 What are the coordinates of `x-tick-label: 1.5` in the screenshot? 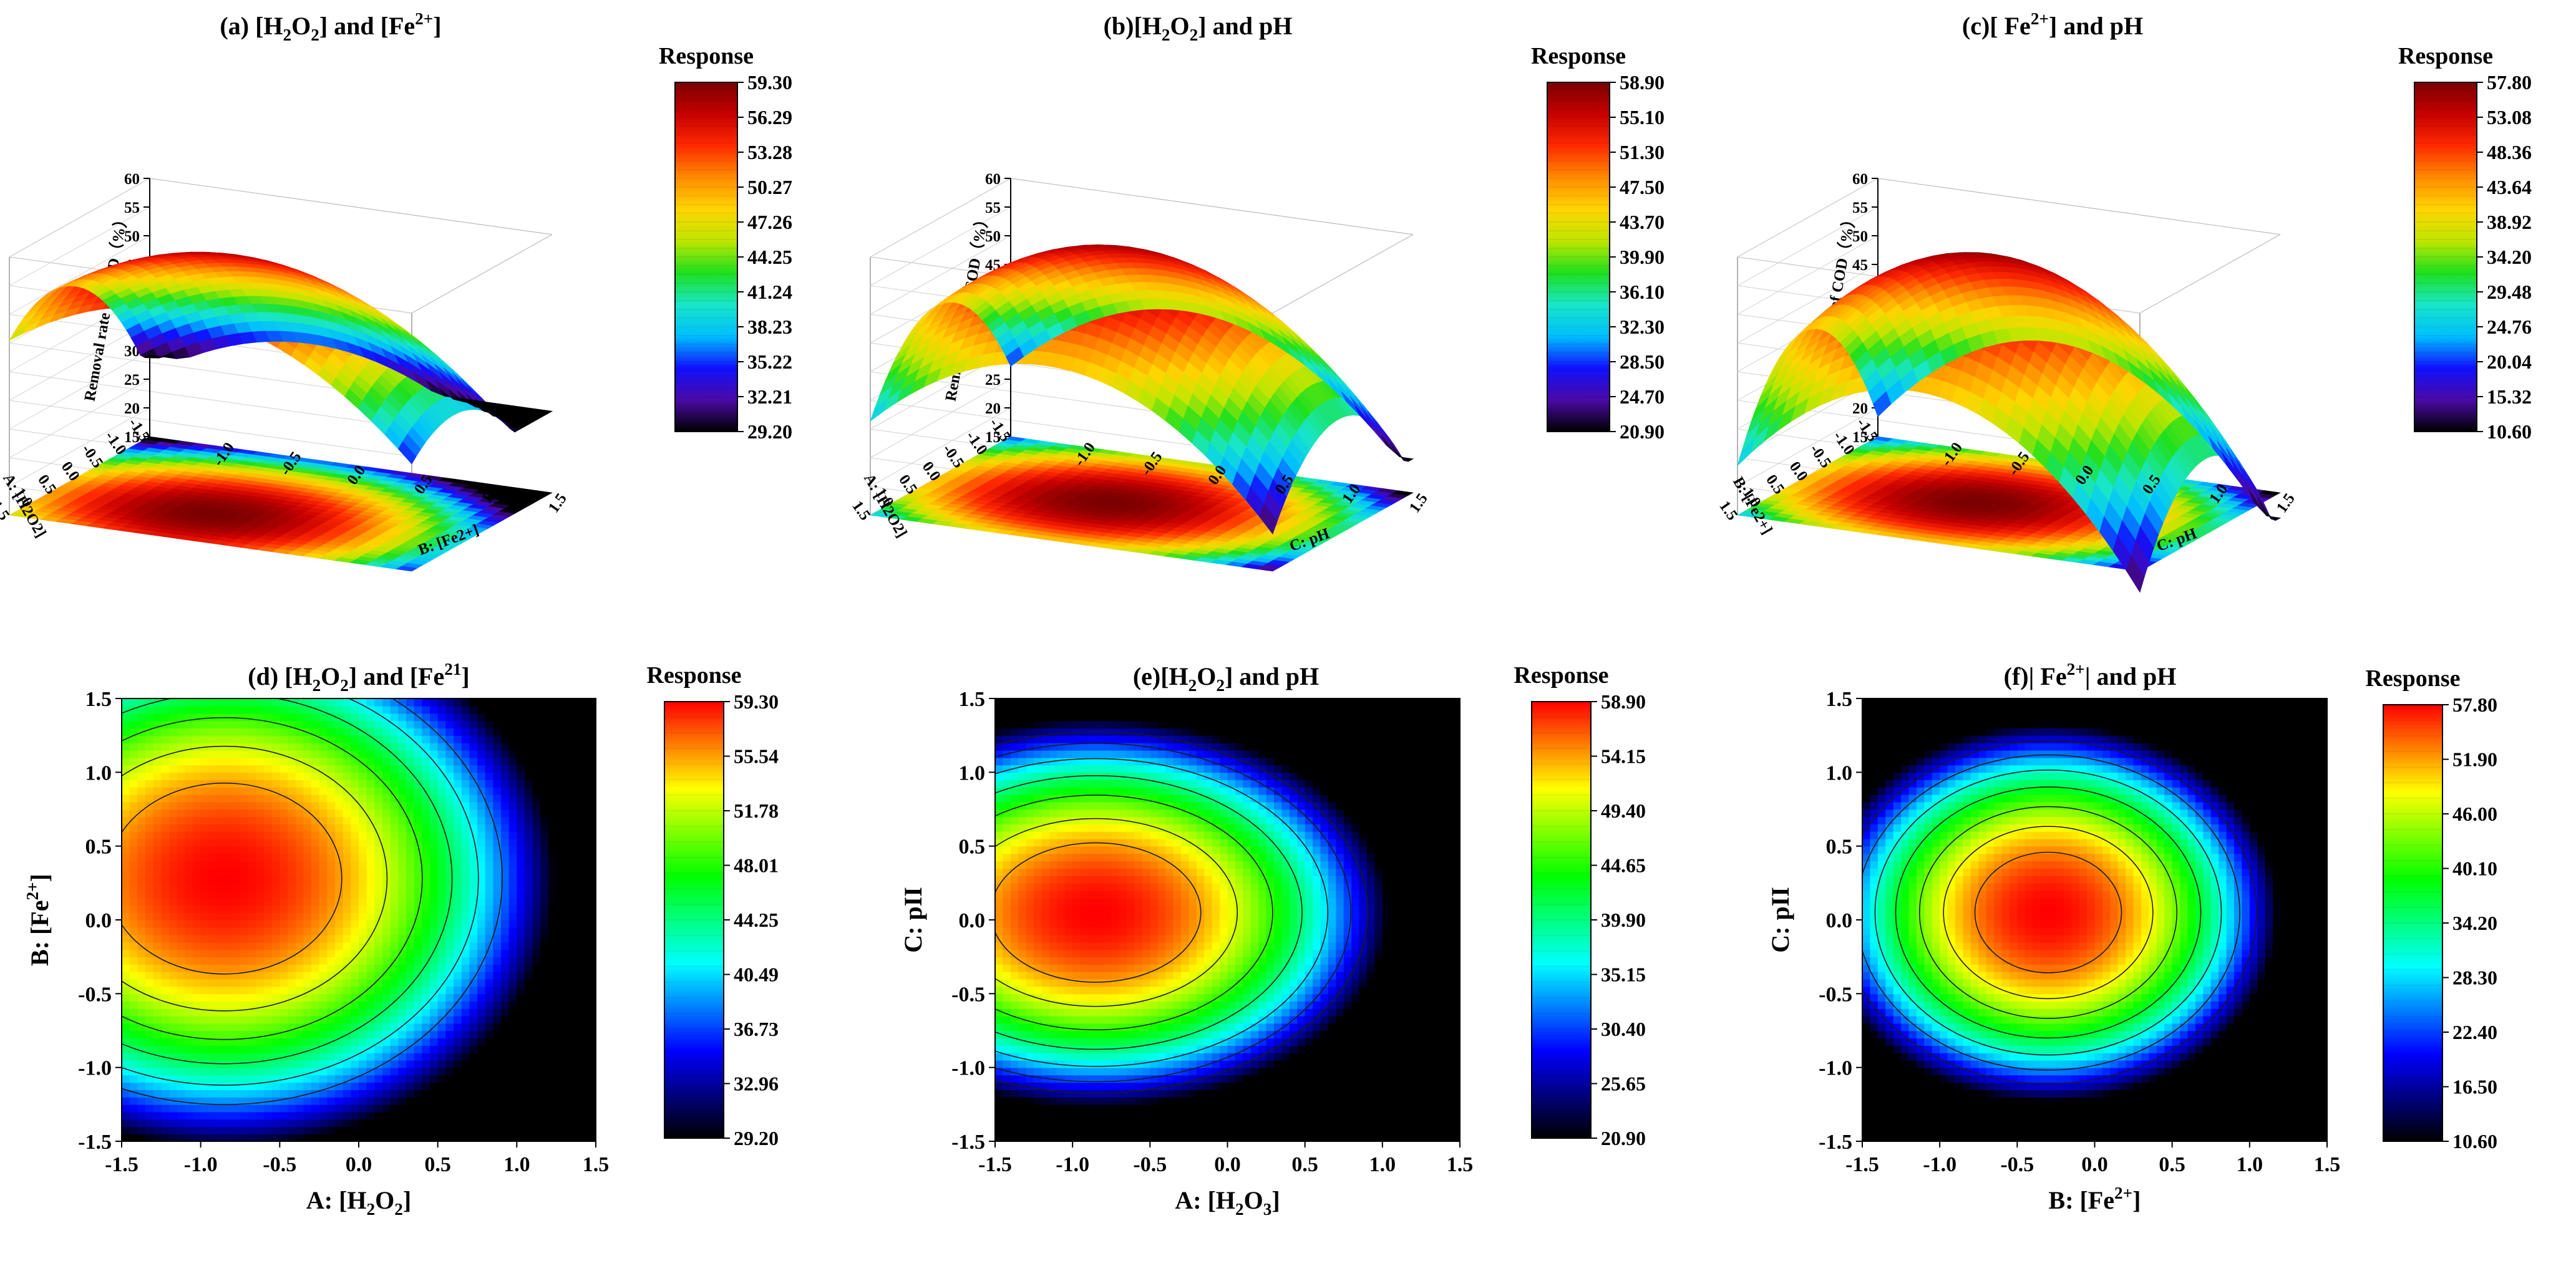 It's located at (2327, 1164).